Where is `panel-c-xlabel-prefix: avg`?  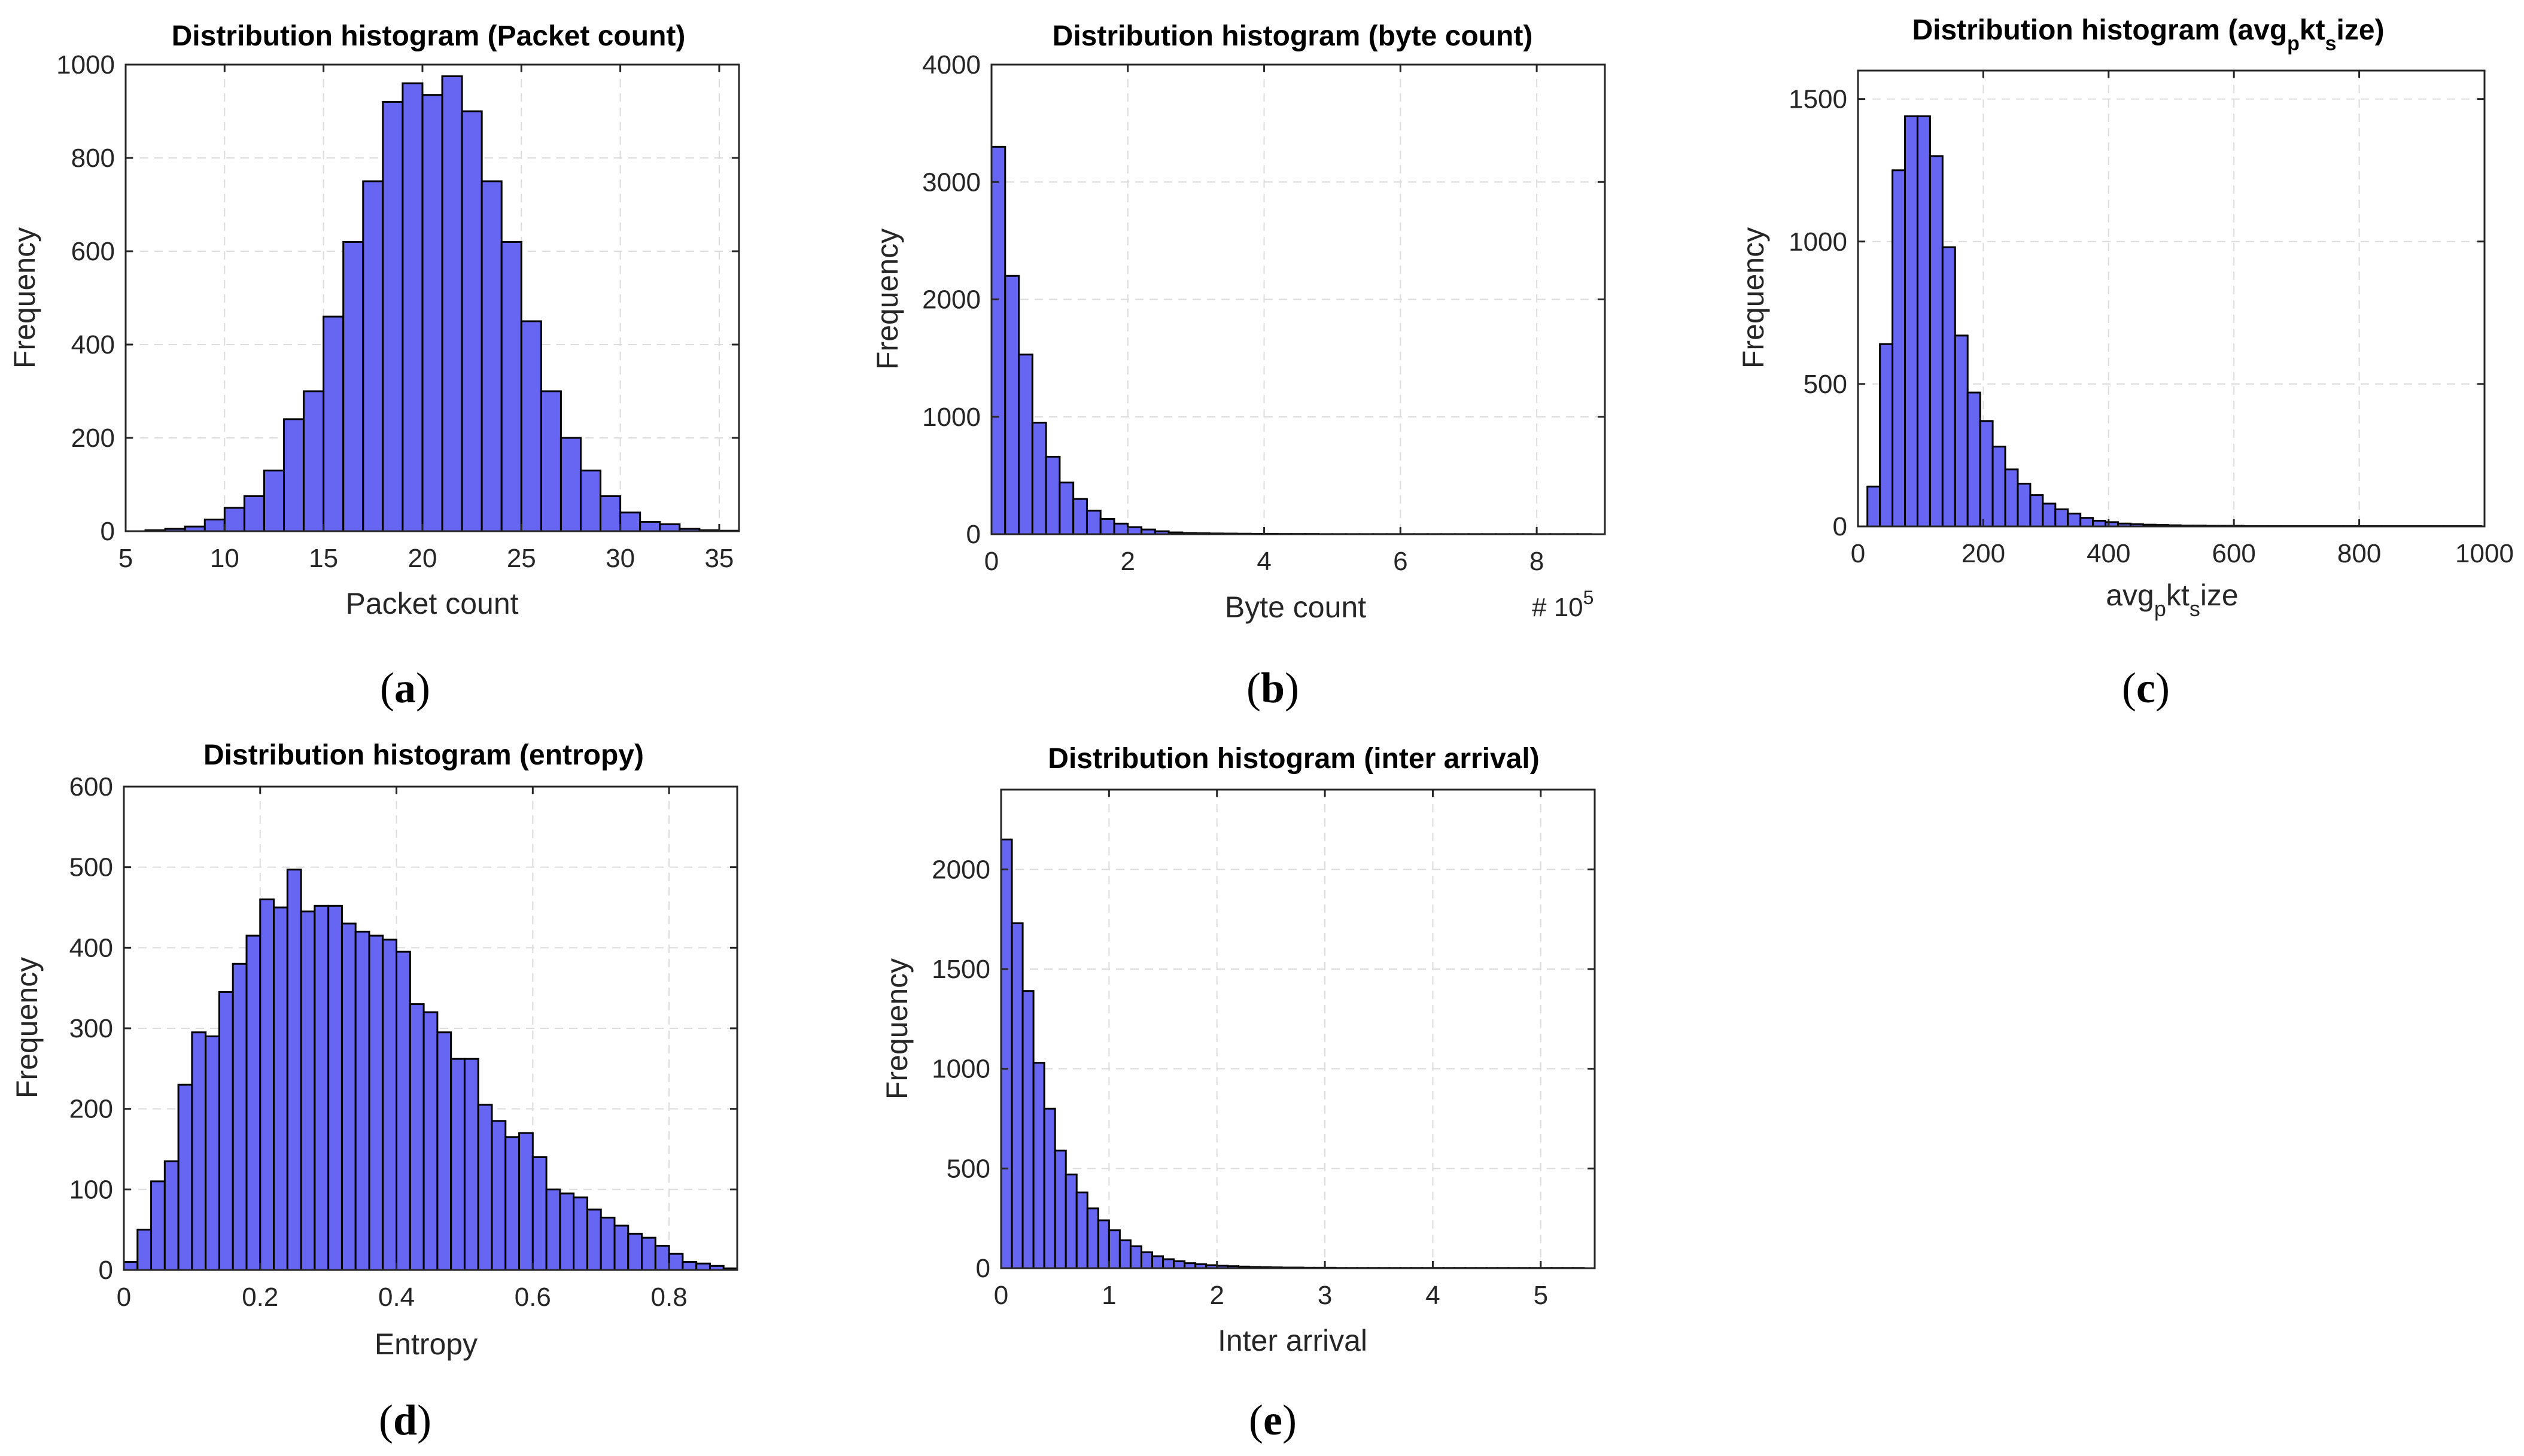
panel-c-xlabel-prefix: avg is located at coordinates (2130, 595).